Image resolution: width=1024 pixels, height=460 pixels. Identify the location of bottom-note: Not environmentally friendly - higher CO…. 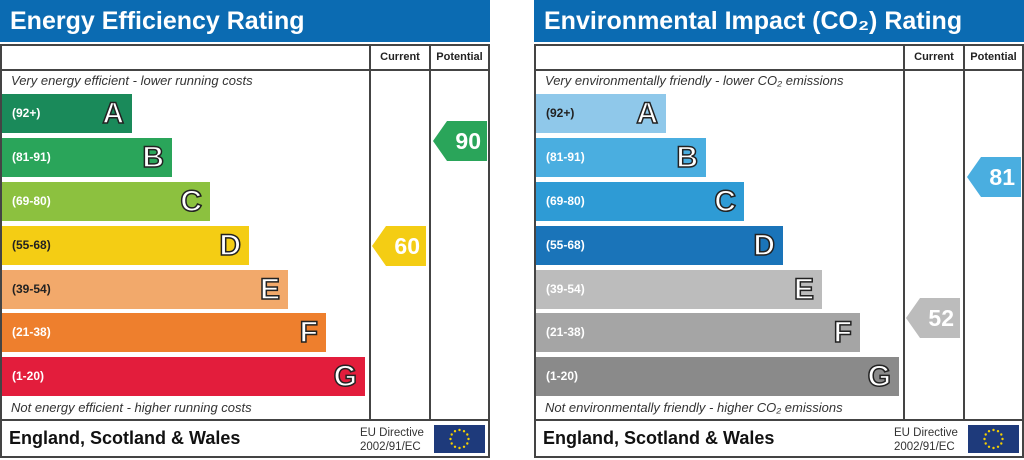
(694, 407).